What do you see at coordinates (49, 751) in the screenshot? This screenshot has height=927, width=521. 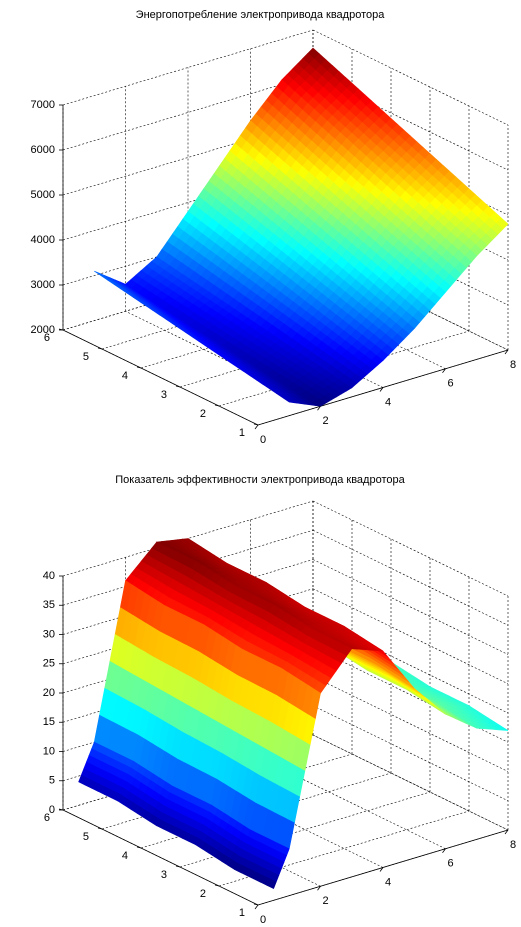 I see `z-tick-label: 10` at bounding box center [49, 751].